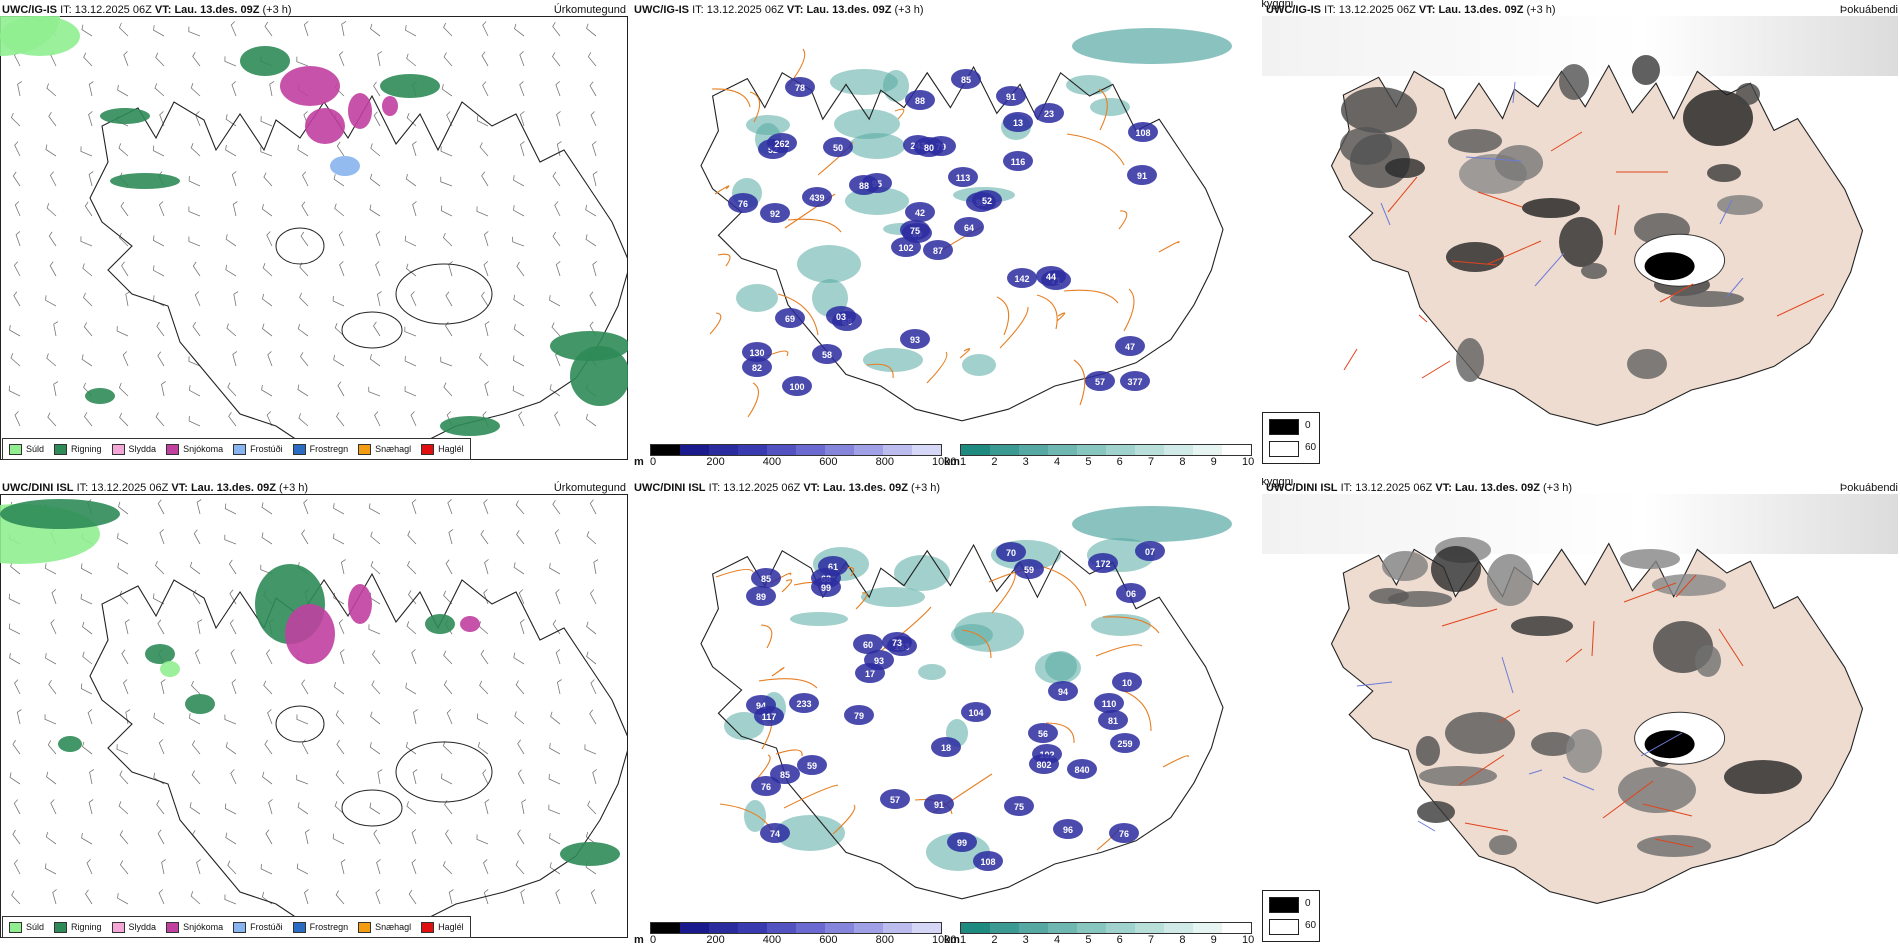  What do you see at coordinates (761, 597) in the screenshot?
I see `visibility-value: 89` at bounding box center [761, 597].